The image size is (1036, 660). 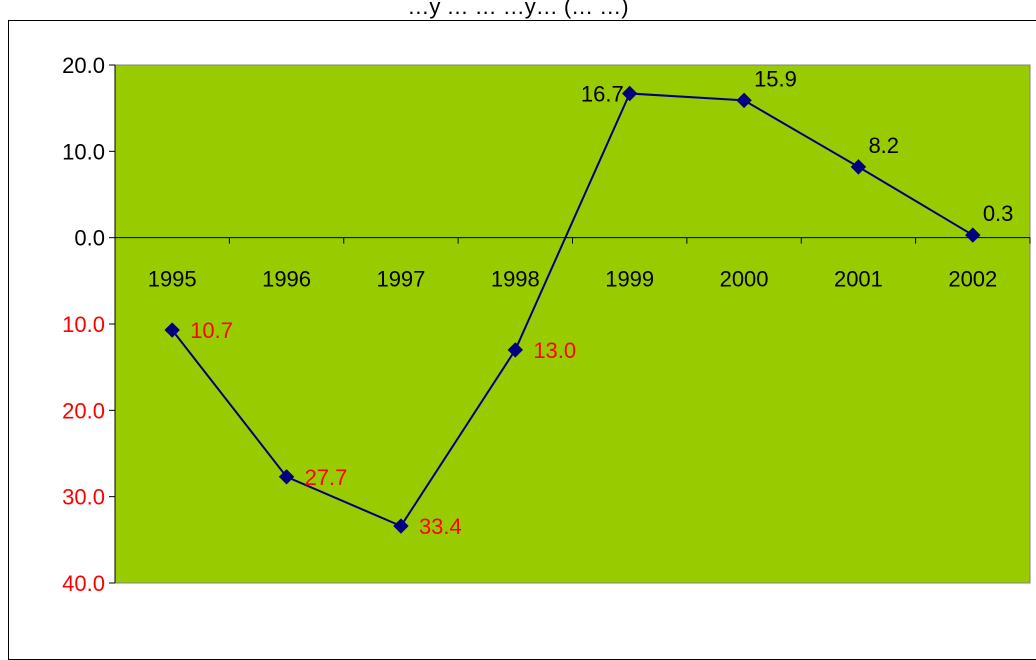 I want to click on x-tick-label: 2000, so click(x=744, y=279).